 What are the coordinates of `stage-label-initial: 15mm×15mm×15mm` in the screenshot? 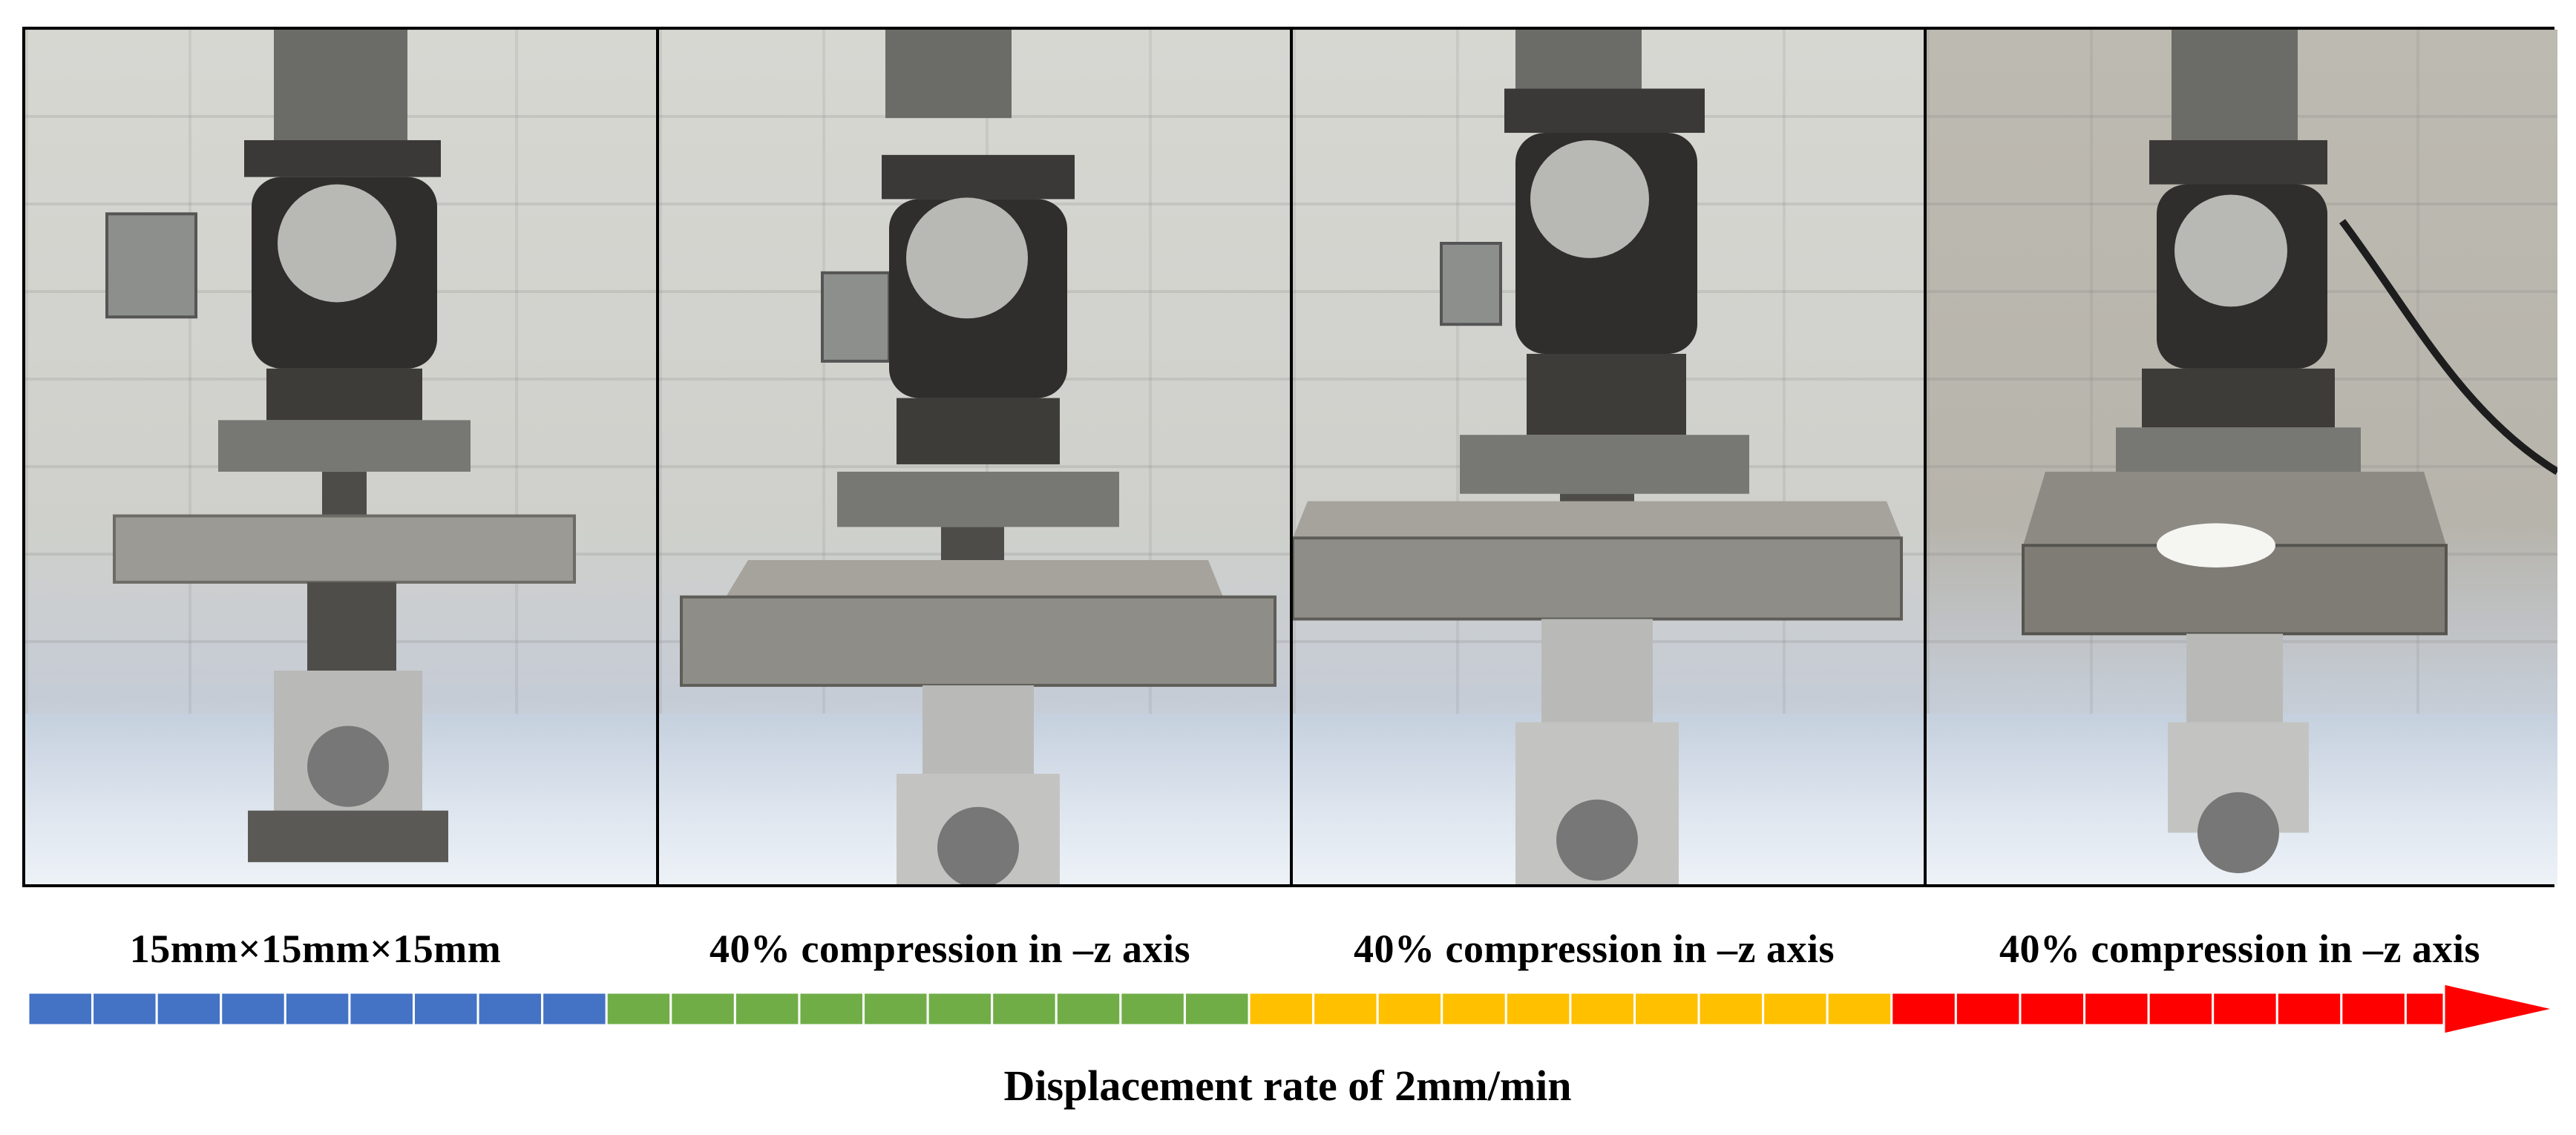 It's located at (316, 949).